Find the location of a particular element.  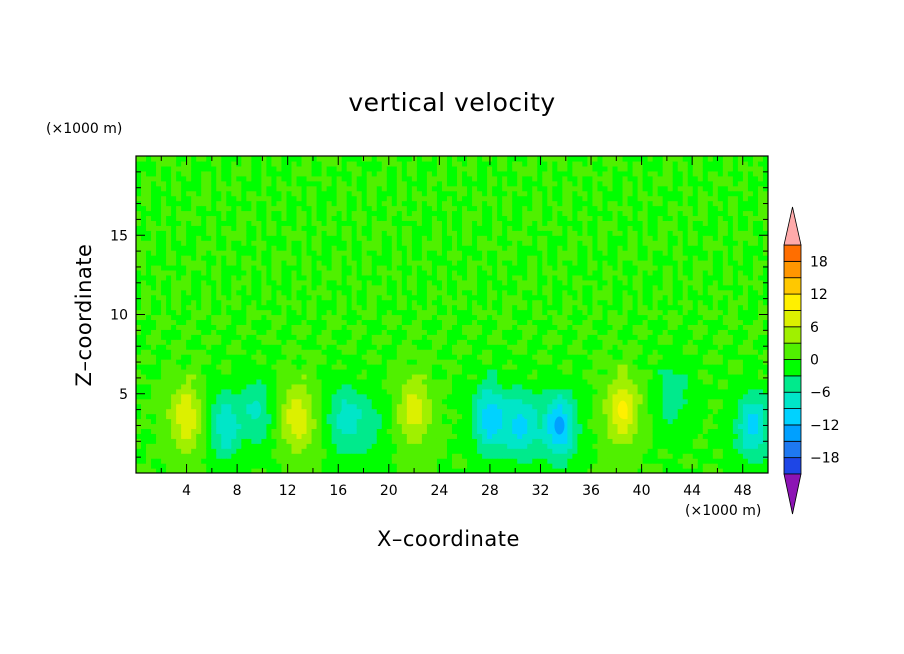

x-tick-label-11: 44 is located at coordinates (692, 491).